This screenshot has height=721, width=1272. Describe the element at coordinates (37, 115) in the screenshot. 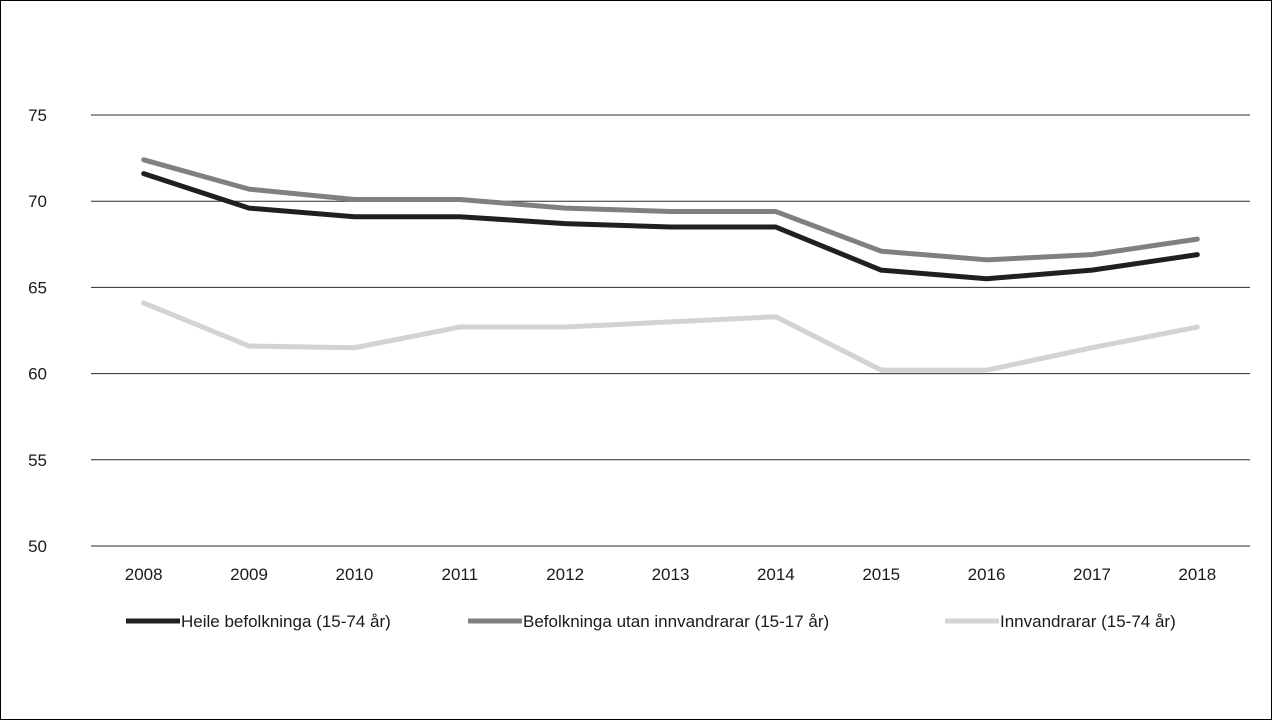

I see `y-tick-label: 75` at that location.